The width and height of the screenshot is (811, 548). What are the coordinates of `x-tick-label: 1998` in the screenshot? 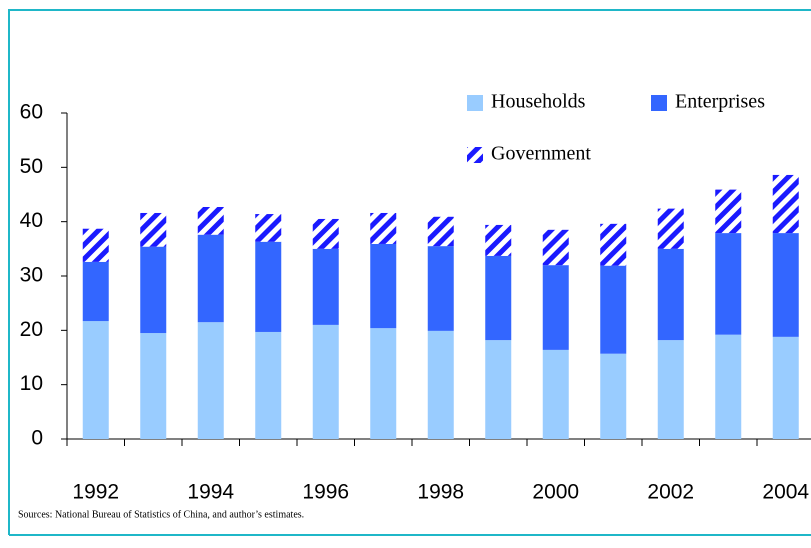 It's located at (440, 492).